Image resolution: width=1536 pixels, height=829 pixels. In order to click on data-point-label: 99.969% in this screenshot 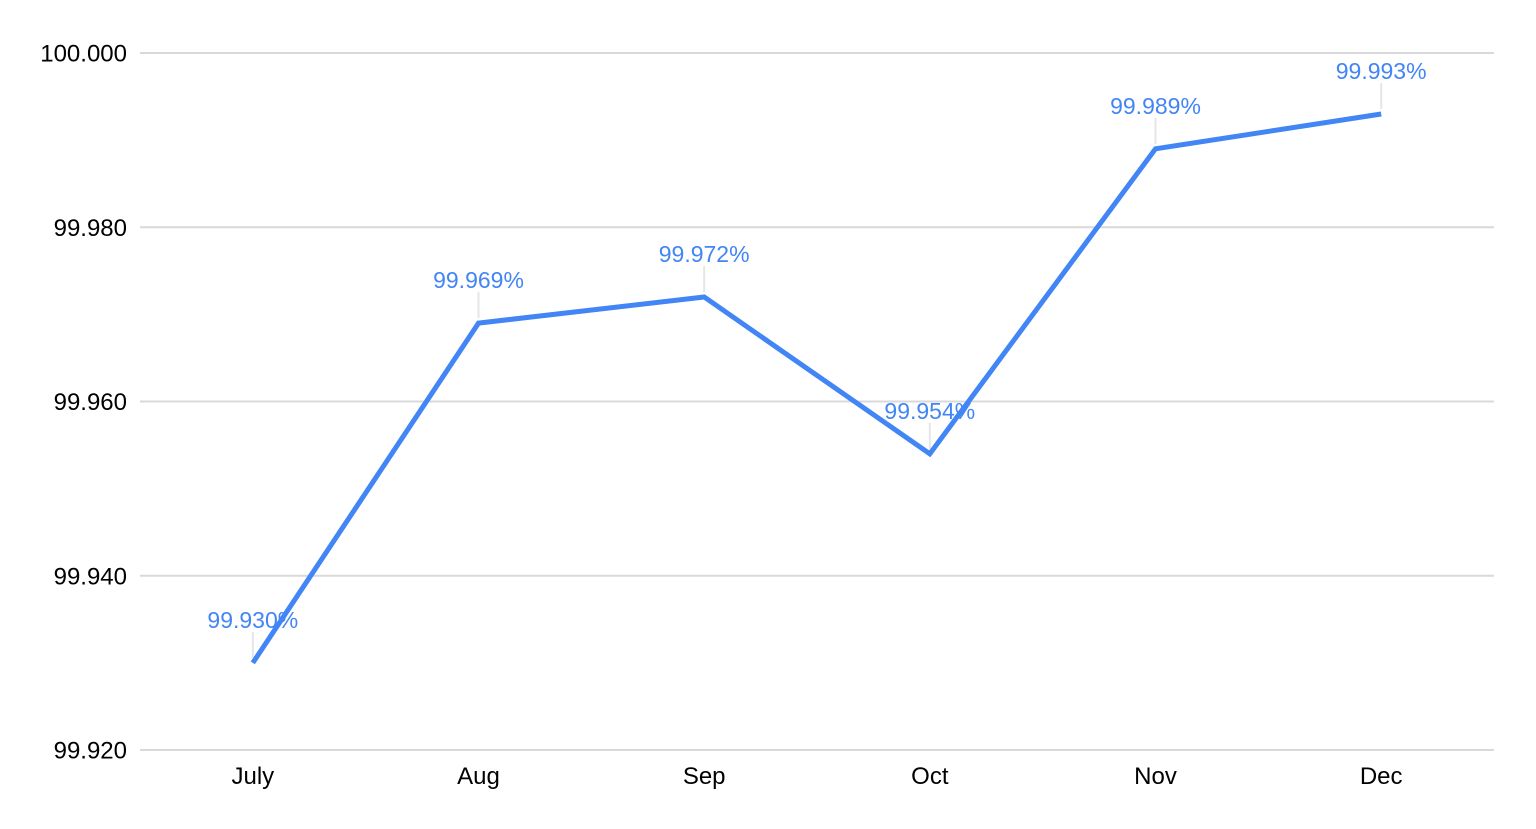, I will do `click(478, 280)`.